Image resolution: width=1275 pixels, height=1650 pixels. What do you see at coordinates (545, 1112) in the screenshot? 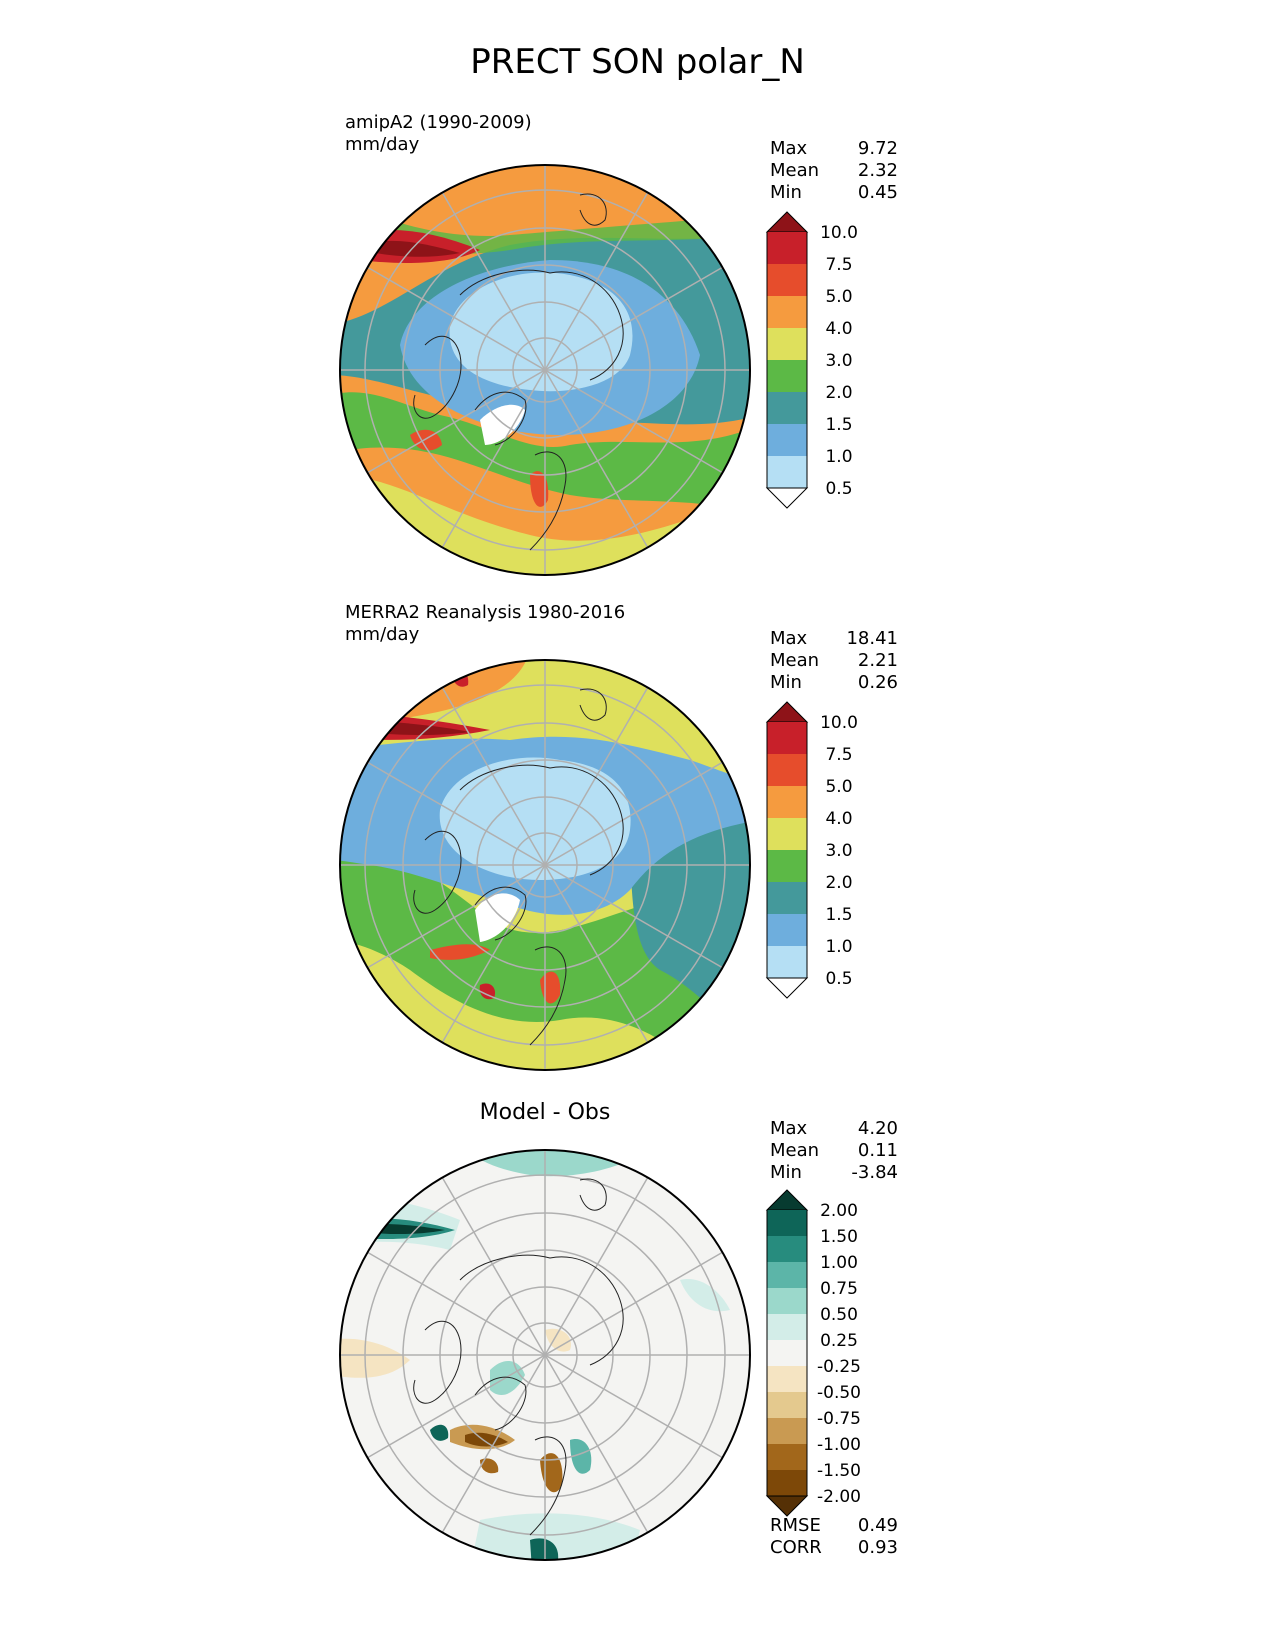
I see `diff-panel-title: Model - Obs` at bounding box center [545, 1112].